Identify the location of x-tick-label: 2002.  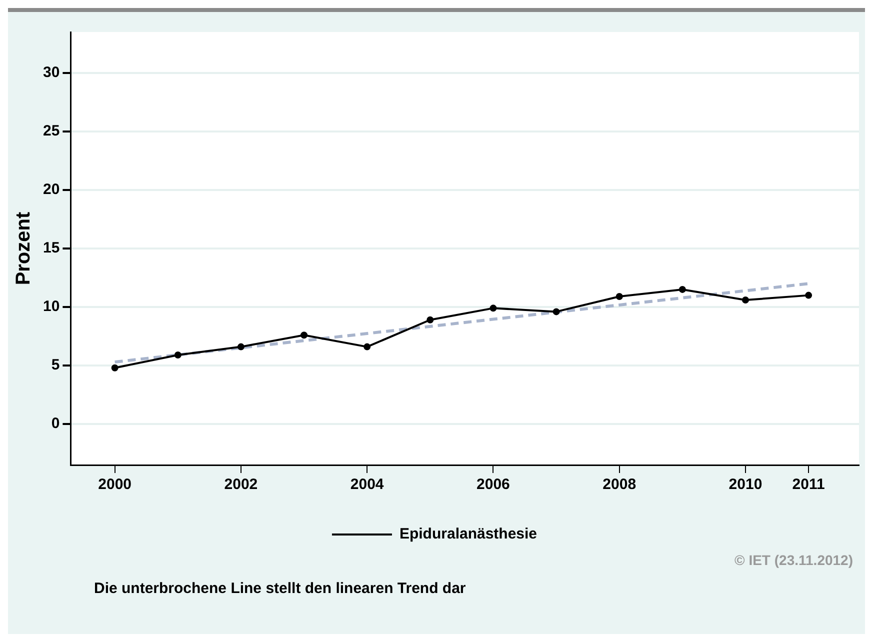
(241, 485).